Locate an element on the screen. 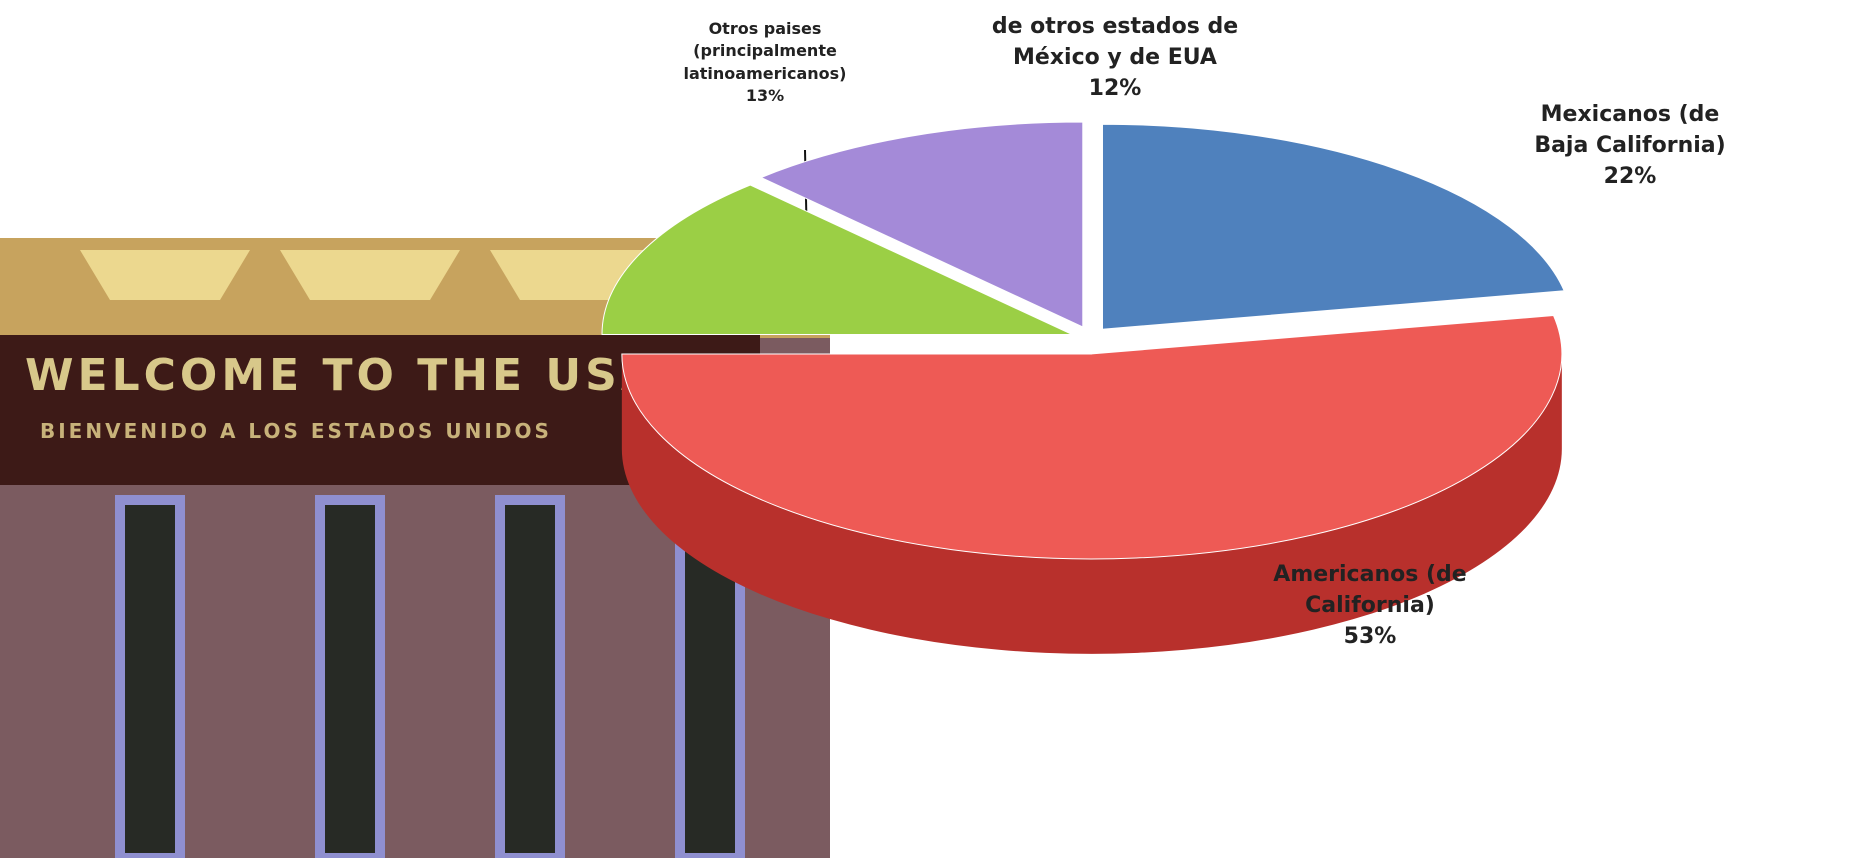 The width and height of the screenshot is (1863, 858). slice-label: Mexicanos (de Baja California) 22% is located at coordinates (1630, 146).